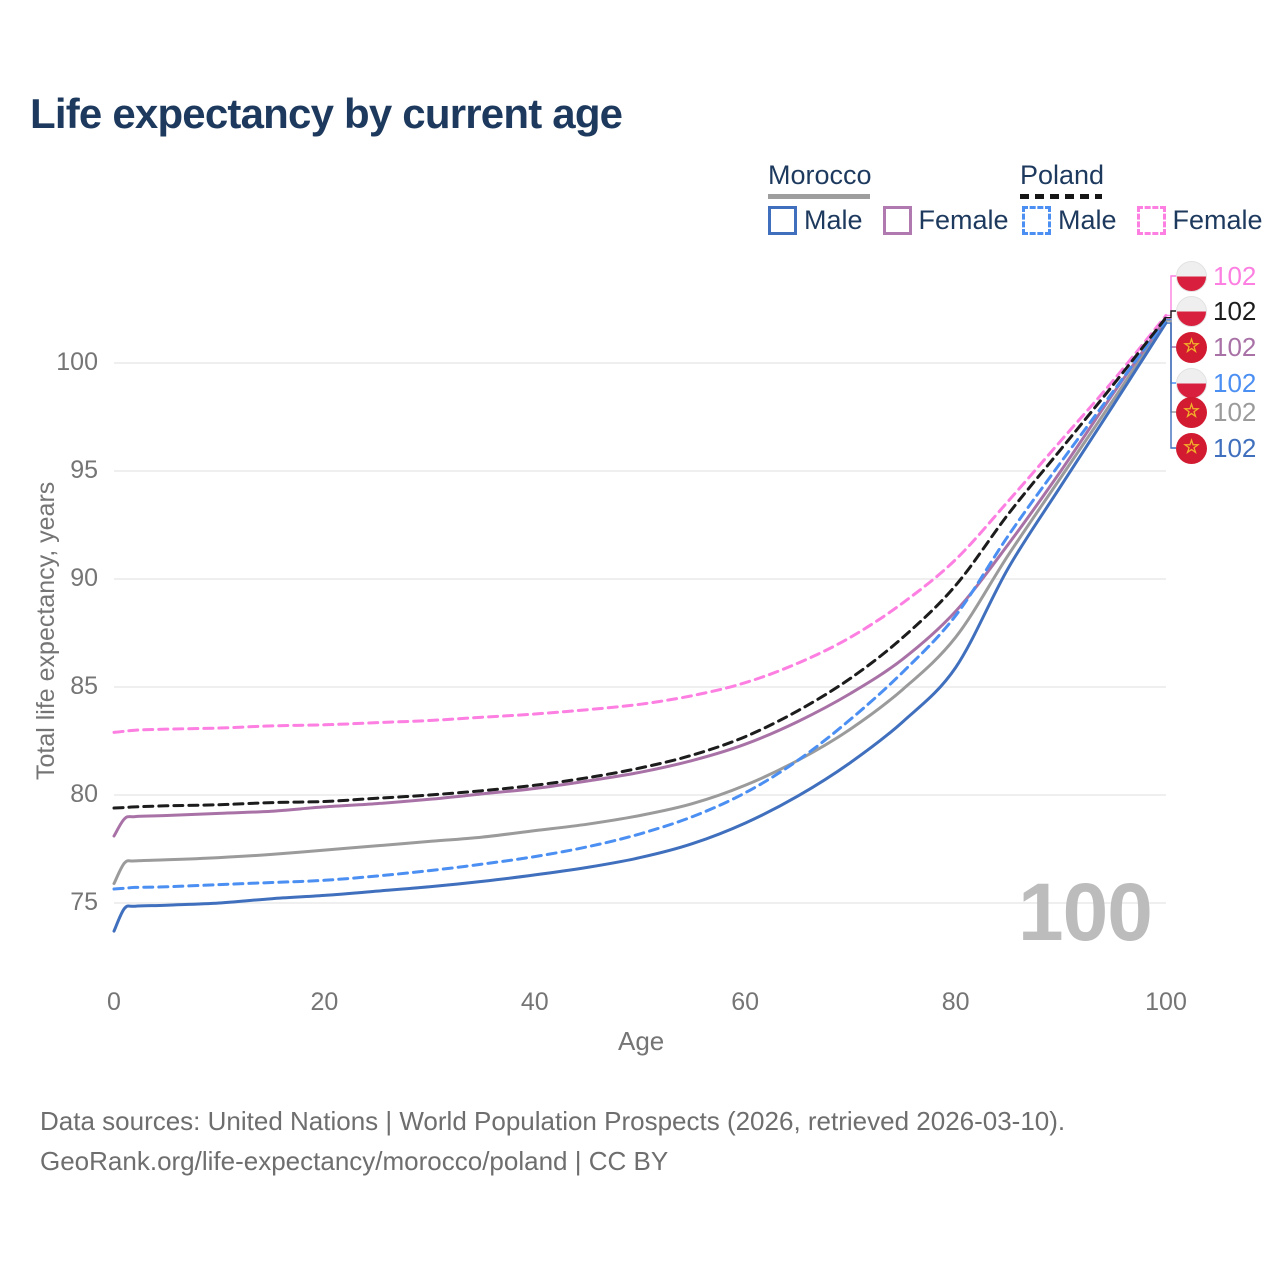 The height and width of the screenshot is (1280, 1280). What do you see at coordinates (833, 220) in the screenshot?
I see `legend-label-morocco-male: Male` at bounding box center [833, 220].